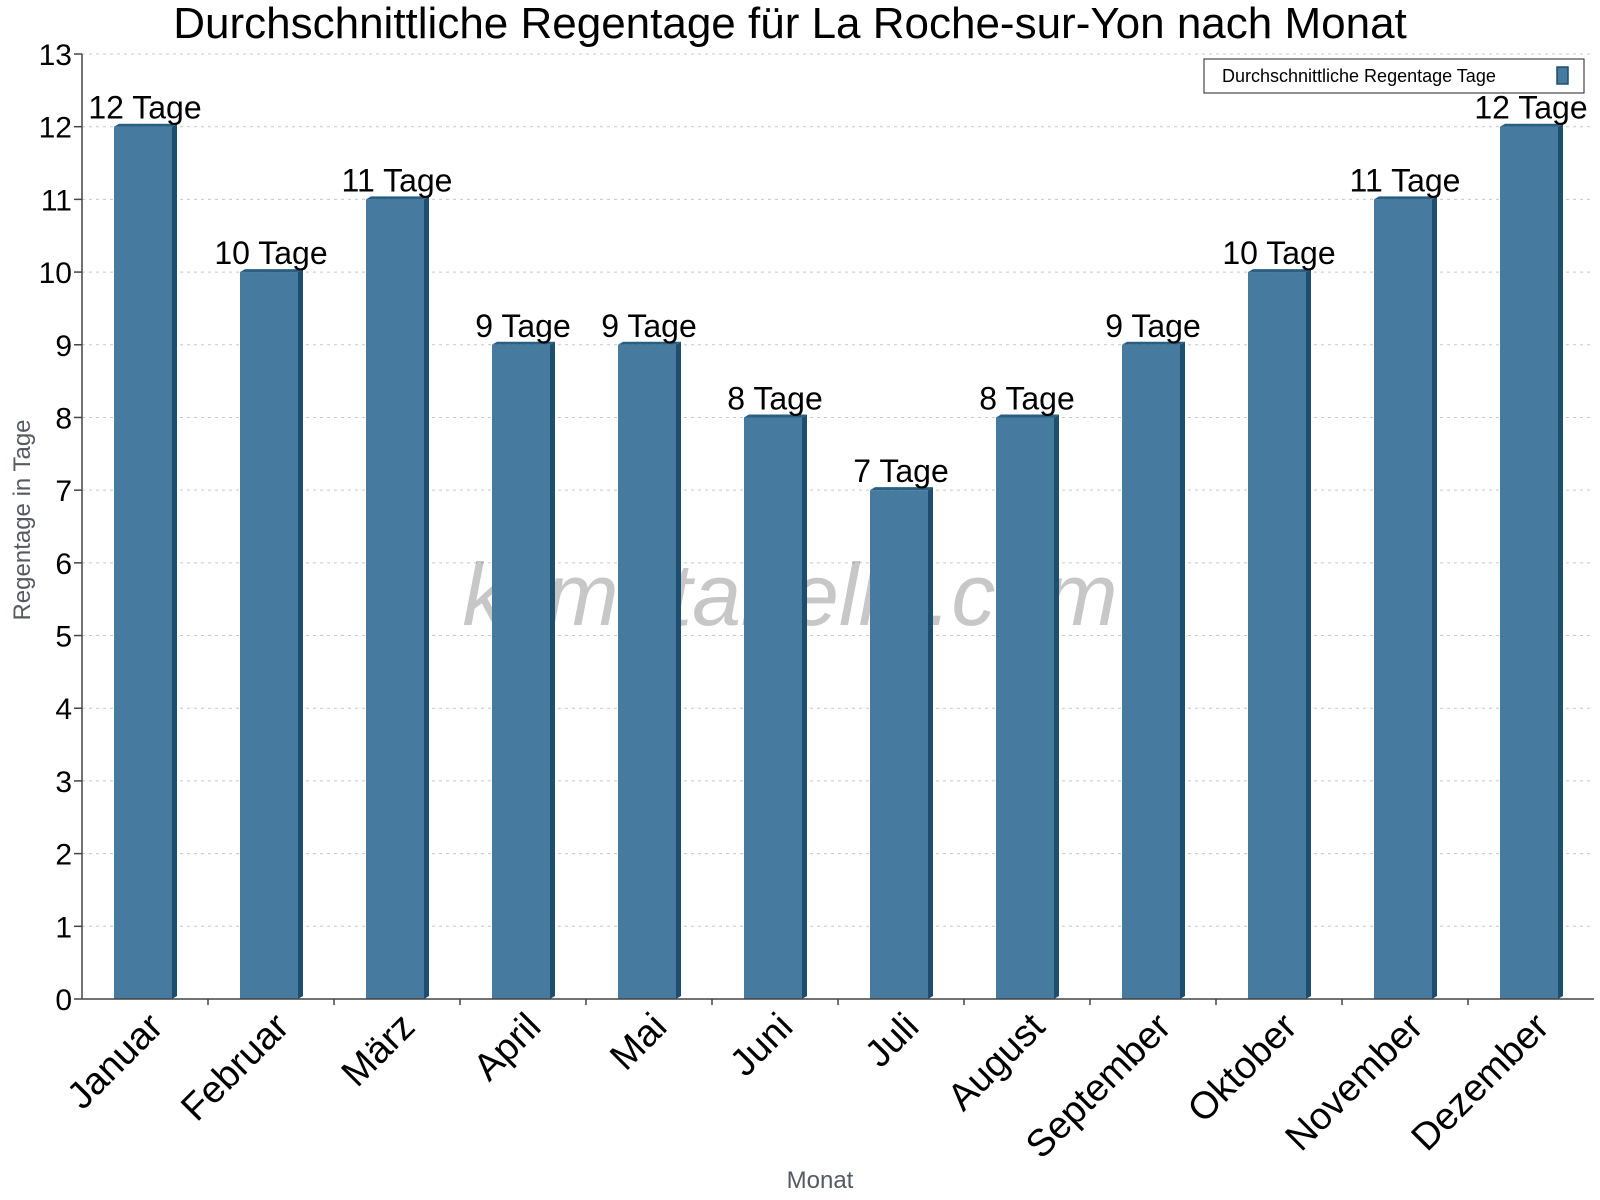 The image size is (1600, 1200). I want to click on x-tick-label: März, so click(378, 1050).